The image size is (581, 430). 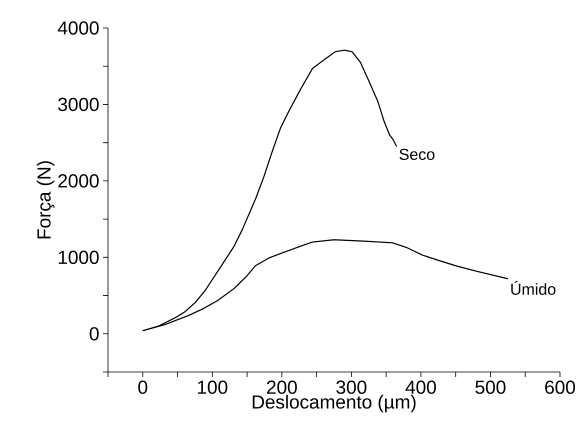 I want to click on x-tick-label: 500, so click(x=490, y=387).